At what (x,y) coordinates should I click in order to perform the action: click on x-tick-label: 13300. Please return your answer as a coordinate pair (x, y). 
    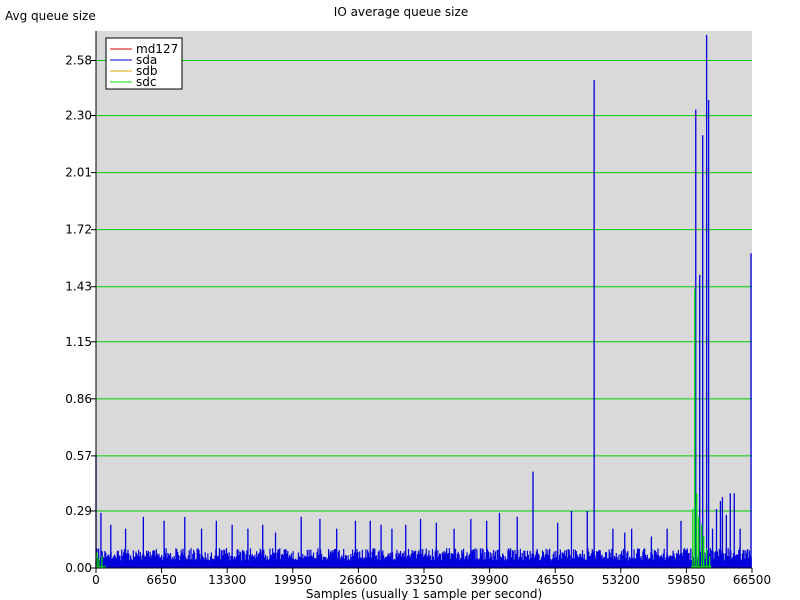
    Looking at the image, I should click on (227, 580).